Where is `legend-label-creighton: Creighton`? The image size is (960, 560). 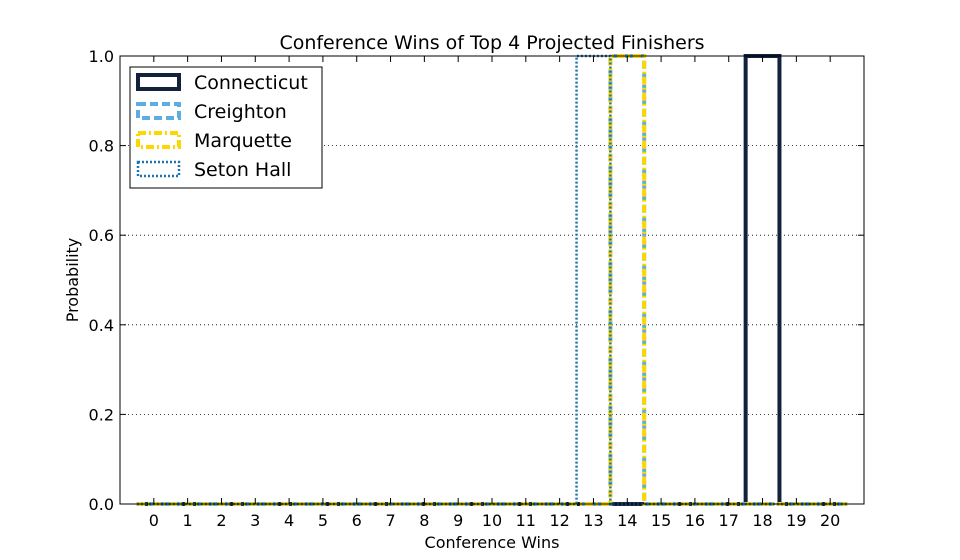 legend-label-creighton: Creighton is located at coordinates (240, 112).